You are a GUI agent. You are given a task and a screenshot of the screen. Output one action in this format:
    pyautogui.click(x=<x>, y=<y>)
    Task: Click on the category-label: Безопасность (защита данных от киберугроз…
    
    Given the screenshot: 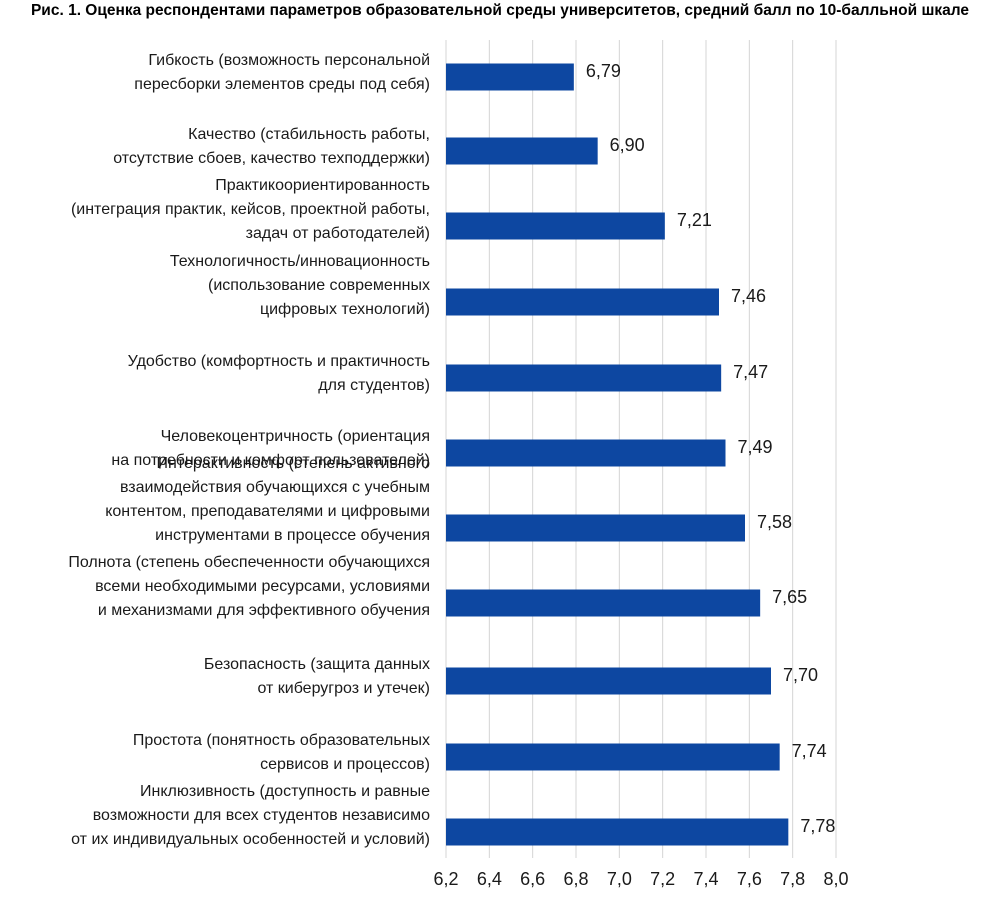 What is the action you would take?
    pyautogui.click(x=317, y=676)
    